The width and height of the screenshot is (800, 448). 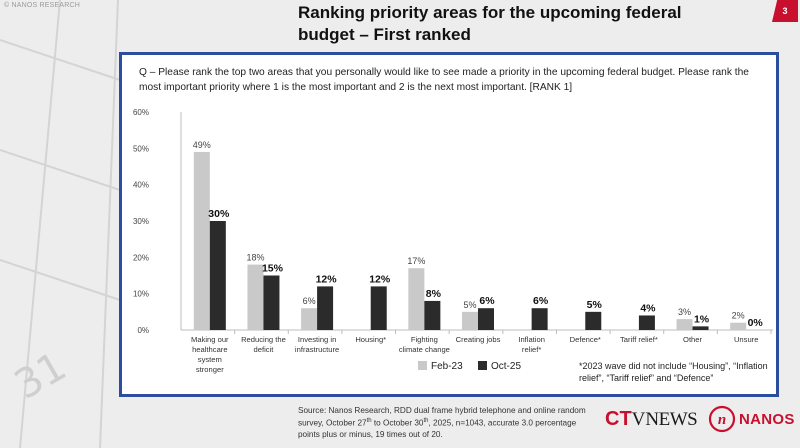 What do you see at coordinates (612, 419) in the screenshot?
I see `ctv-logo-c: C` at bounding box center [612, 419].